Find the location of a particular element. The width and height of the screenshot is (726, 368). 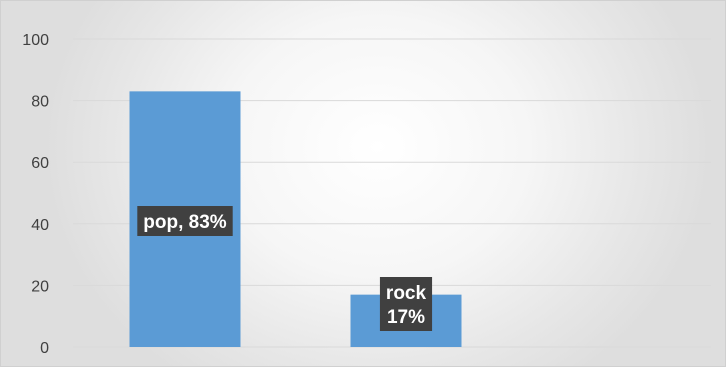

data-label-rock: rock 17% is located at coordinates (406, 304).